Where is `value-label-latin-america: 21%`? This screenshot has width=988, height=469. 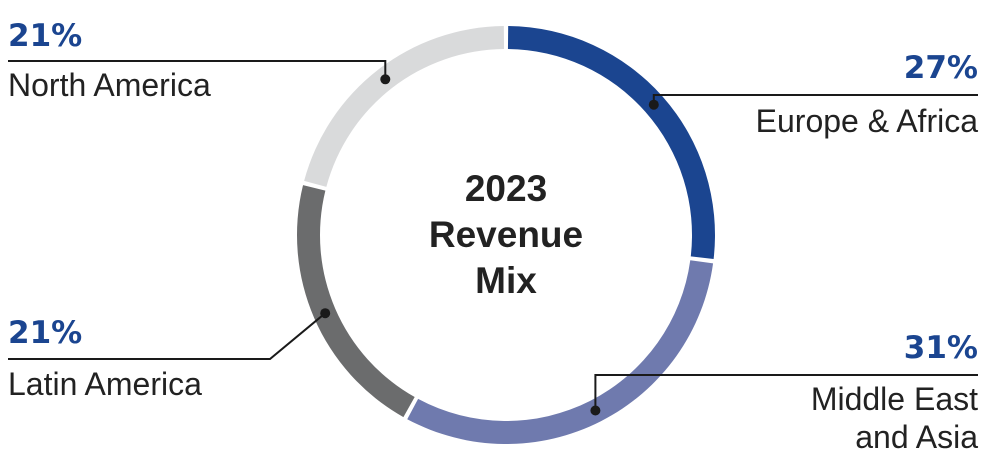
value-label-latin-america: 21% is located at coordinates (45, 333).